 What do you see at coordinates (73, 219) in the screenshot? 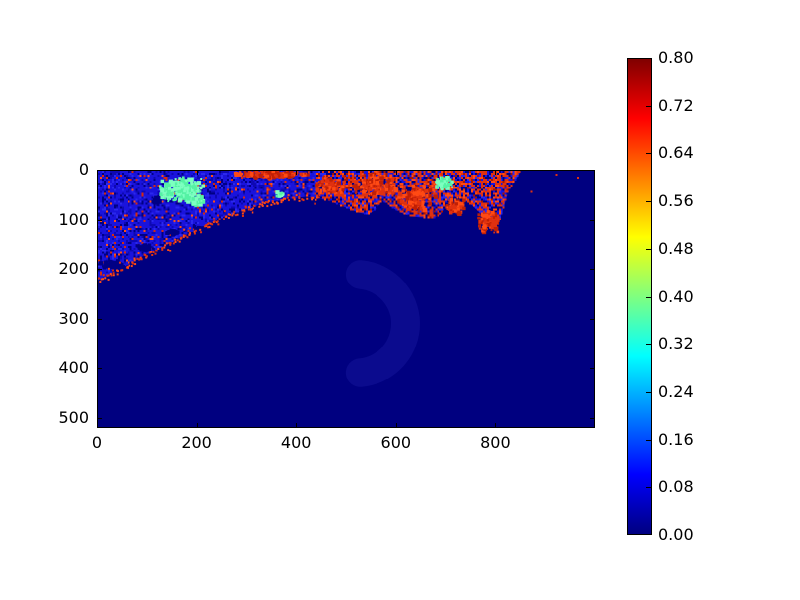
I see `y-tick-label: 100` at bounding box center [73, 219].